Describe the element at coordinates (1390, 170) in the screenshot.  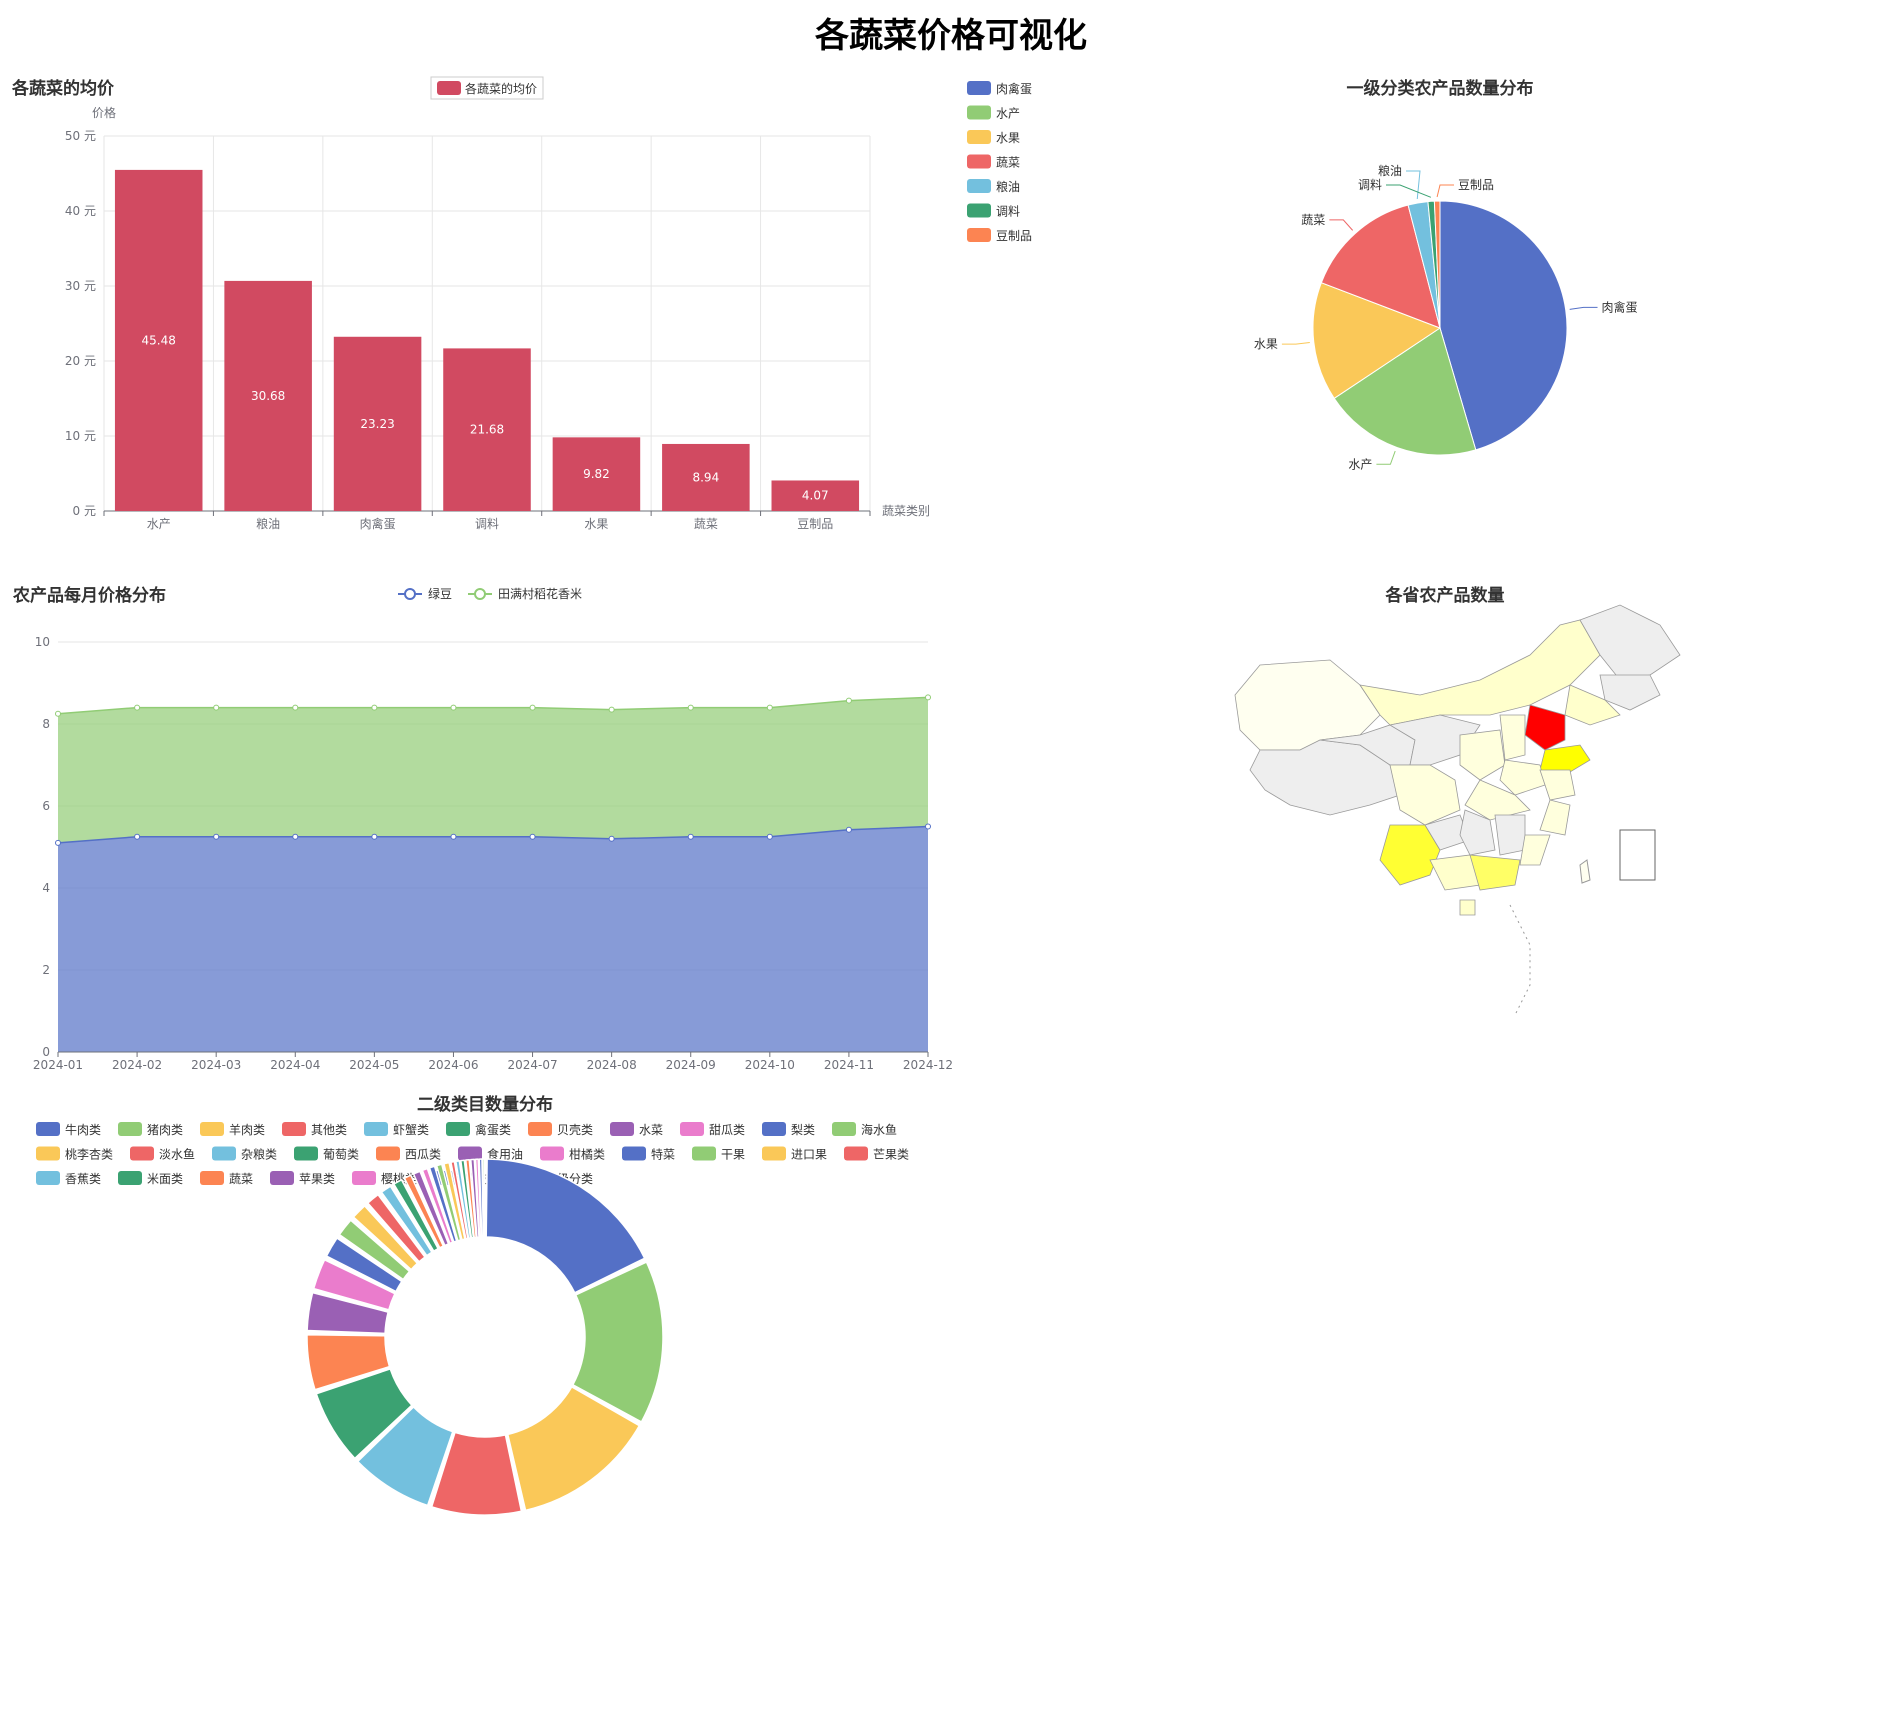
I see `slice-label: 粮油` at that location.